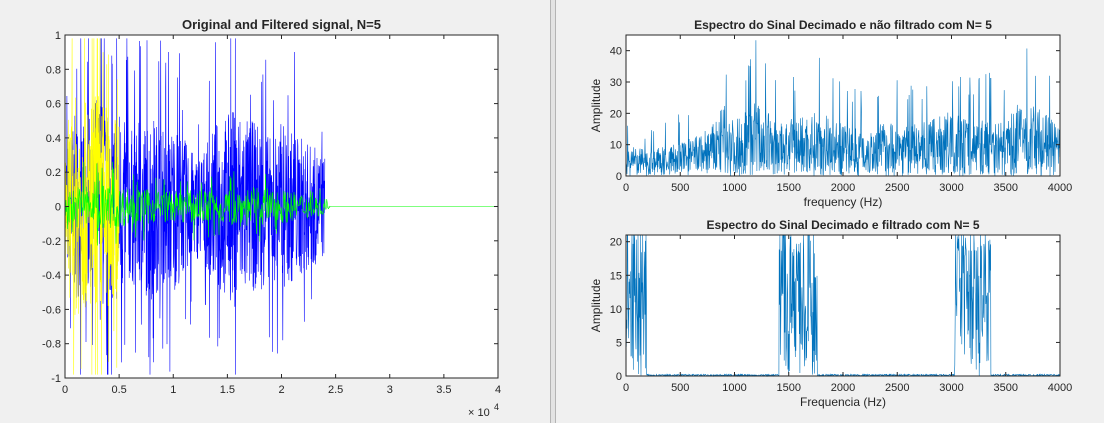 The width and height of the screenshot is (1104, 423). Describe the element at coordinates (58, 36) in the screenshot. I see `y-tick-label: 1` at that location.